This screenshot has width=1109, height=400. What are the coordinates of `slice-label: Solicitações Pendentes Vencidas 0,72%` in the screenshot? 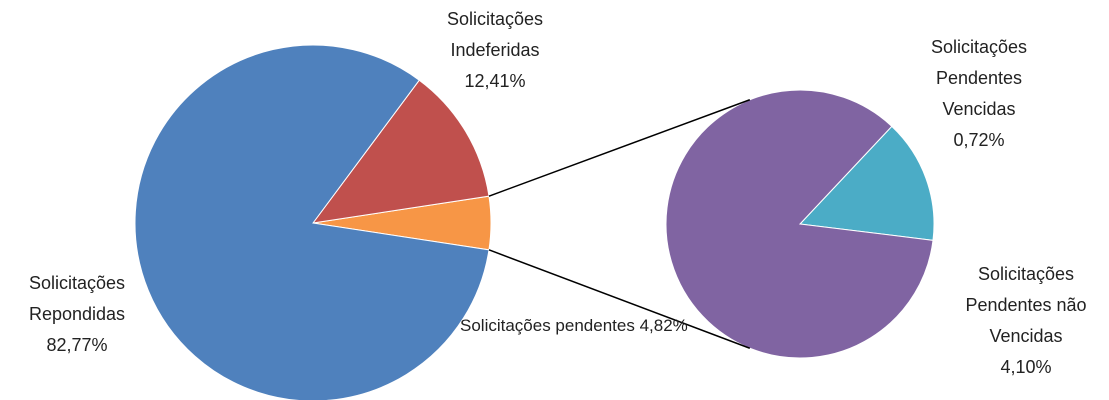 It's located at (979, 94).